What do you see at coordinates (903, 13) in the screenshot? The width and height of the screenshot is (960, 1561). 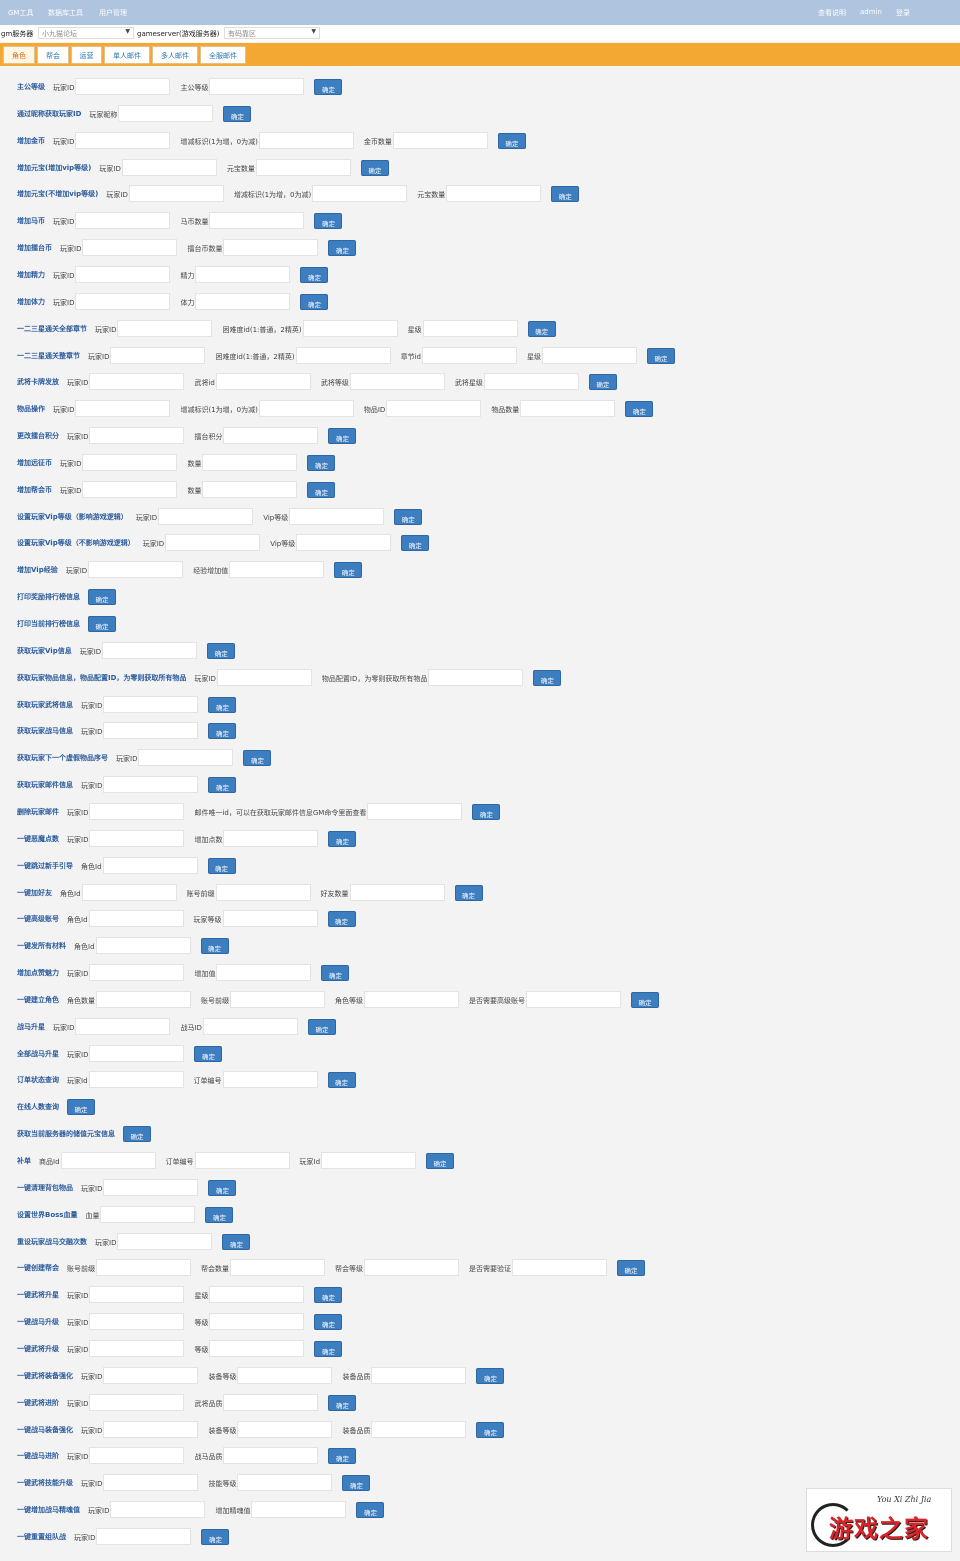 I see `nav-login: 登录` at bounding box center [903, 13].